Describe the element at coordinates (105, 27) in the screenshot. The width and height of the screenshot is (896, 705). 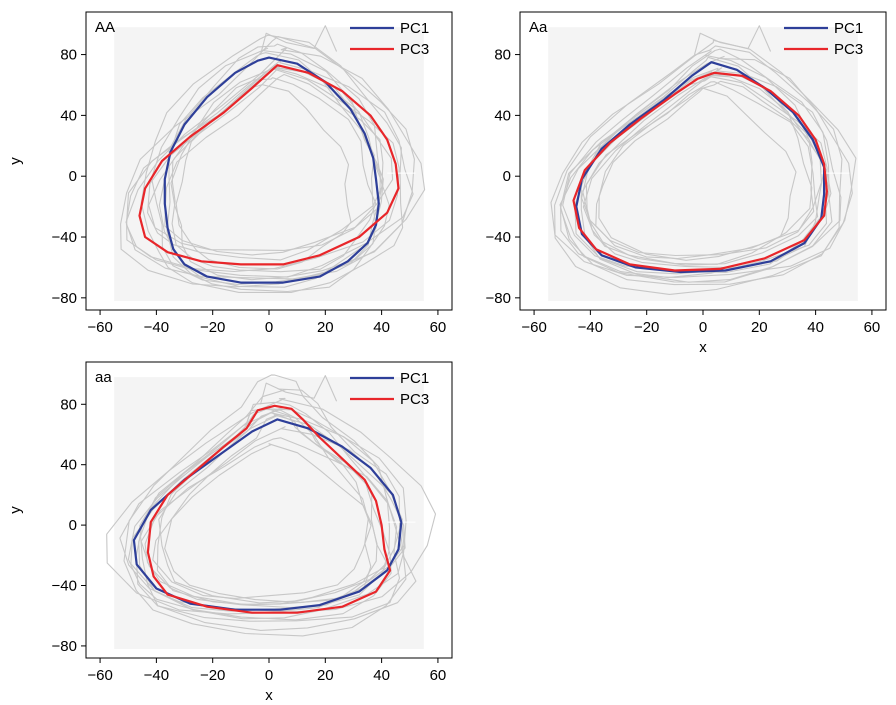
I see `panel-label: AA` at that location.